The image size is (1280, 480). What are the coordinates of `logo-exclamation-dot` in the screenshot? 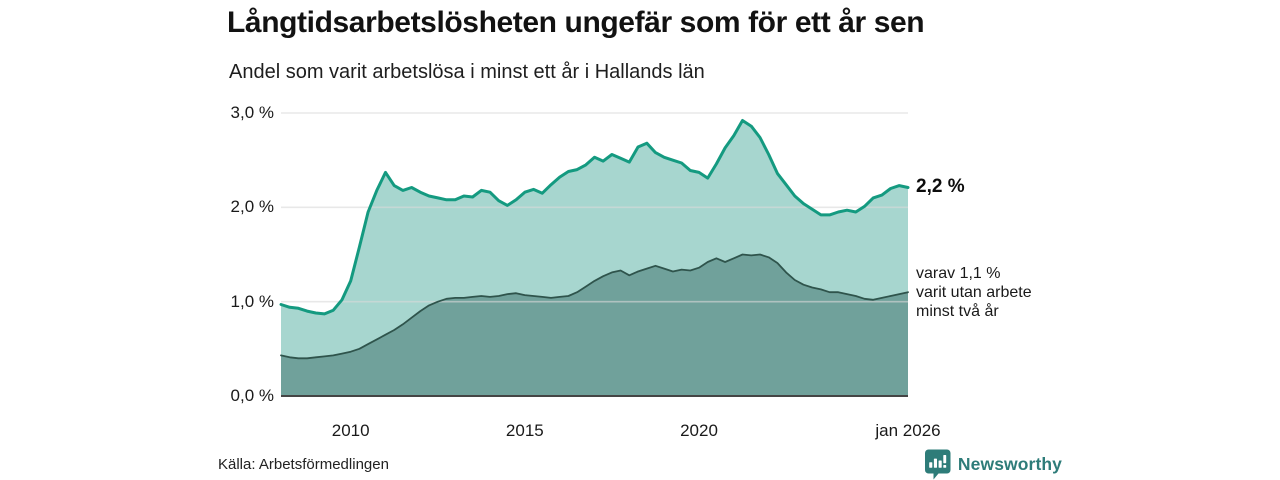 It's located at (945, 466).